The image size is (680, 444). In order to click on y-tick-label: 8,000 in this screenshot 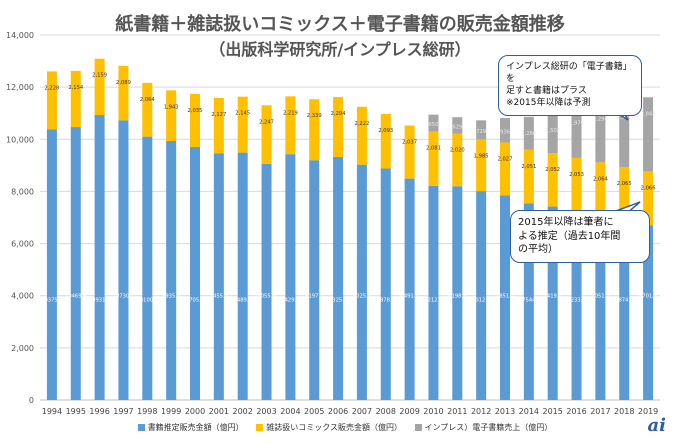, I will do `click(22, 191)`.